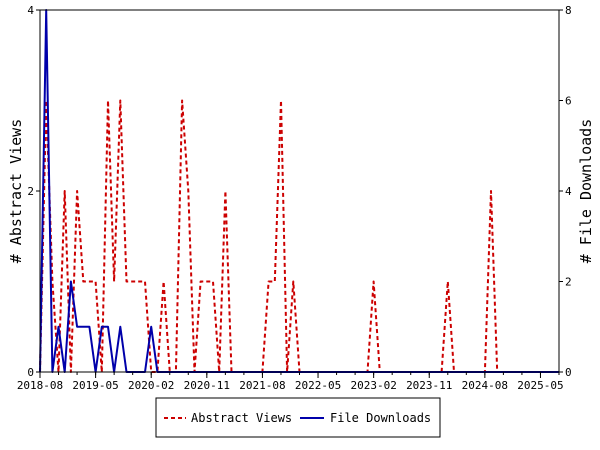 The height and width of the screenshot is (450, 600). I want to click on x-tick-label: 2021-08, so click(262, 385).